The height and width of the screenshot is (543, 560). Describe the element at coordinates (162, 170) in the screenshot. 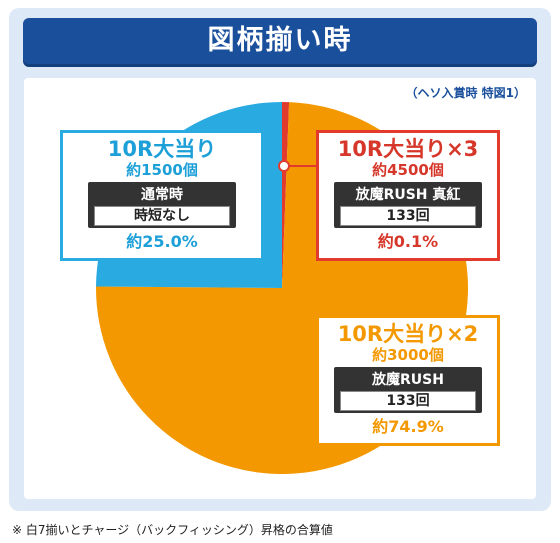

I see `callout-normal-payout: 約1500個` at that location.